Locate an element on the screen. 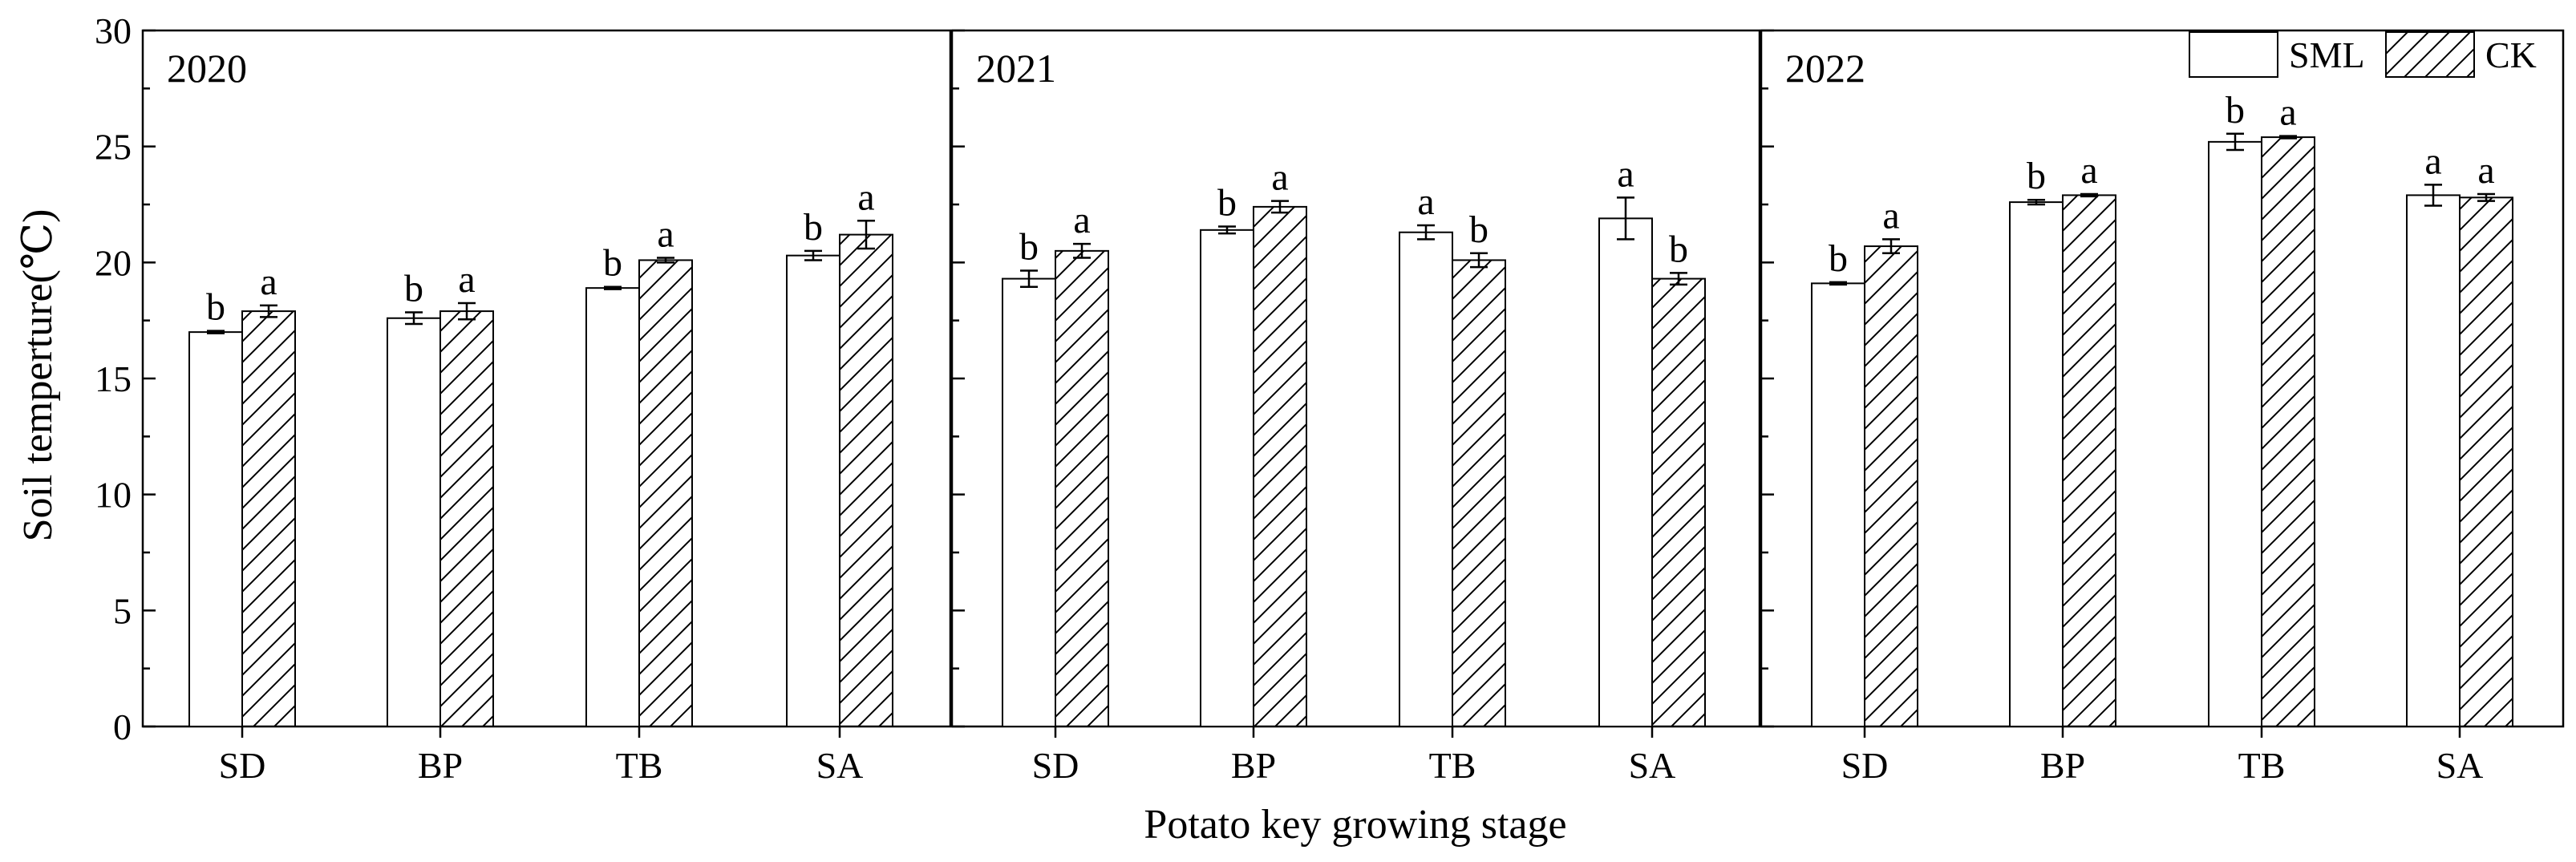  panel-title: 2020 is located at coordinates (207, 68).